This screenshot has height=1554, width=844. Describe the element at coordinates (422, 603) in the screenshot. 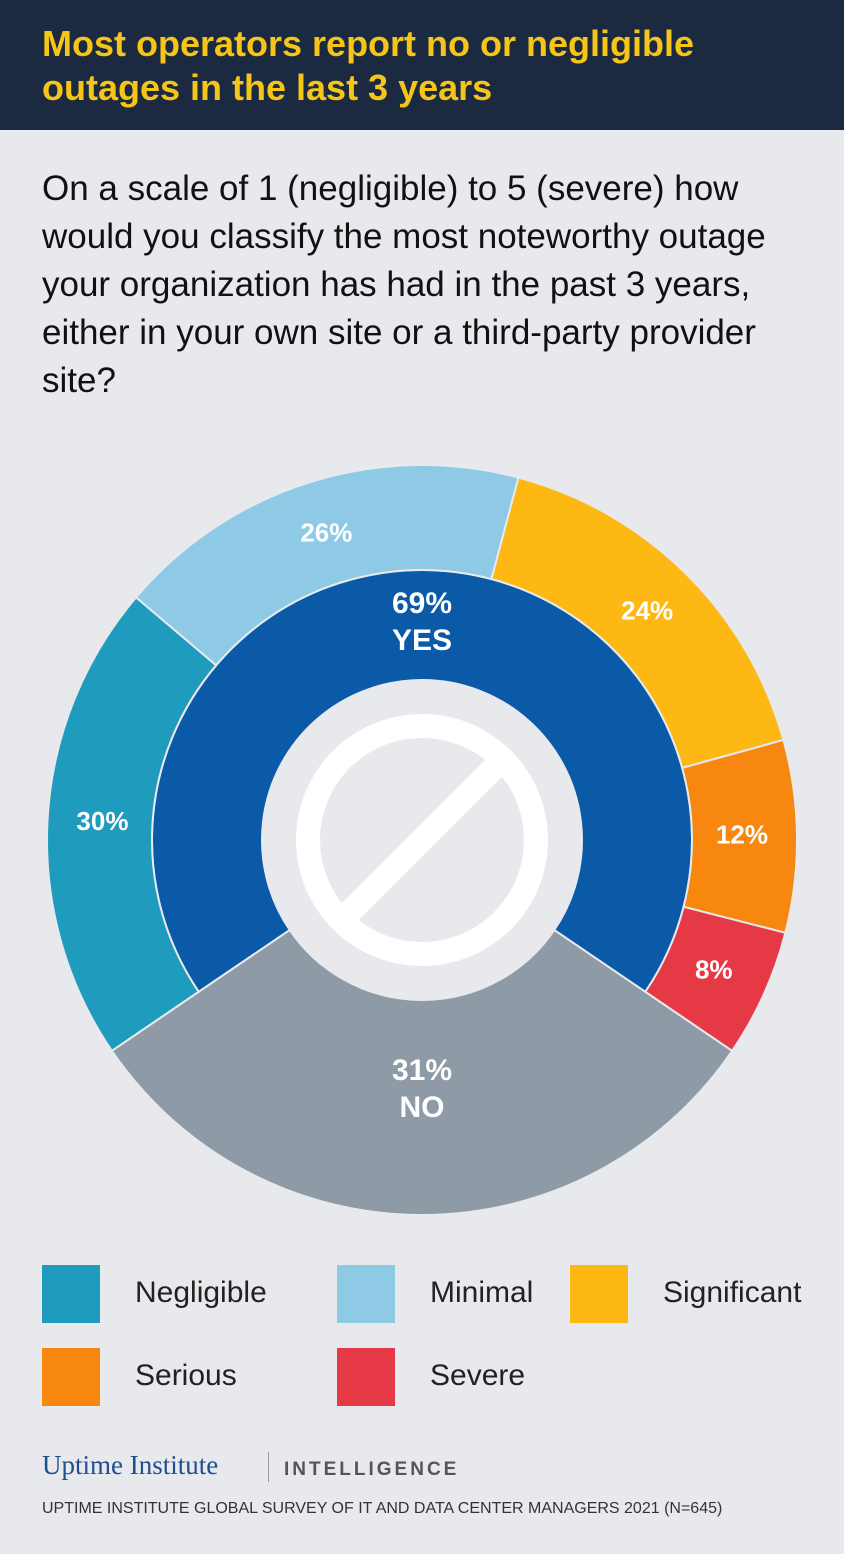

I see `data-label: 69%` at that location.